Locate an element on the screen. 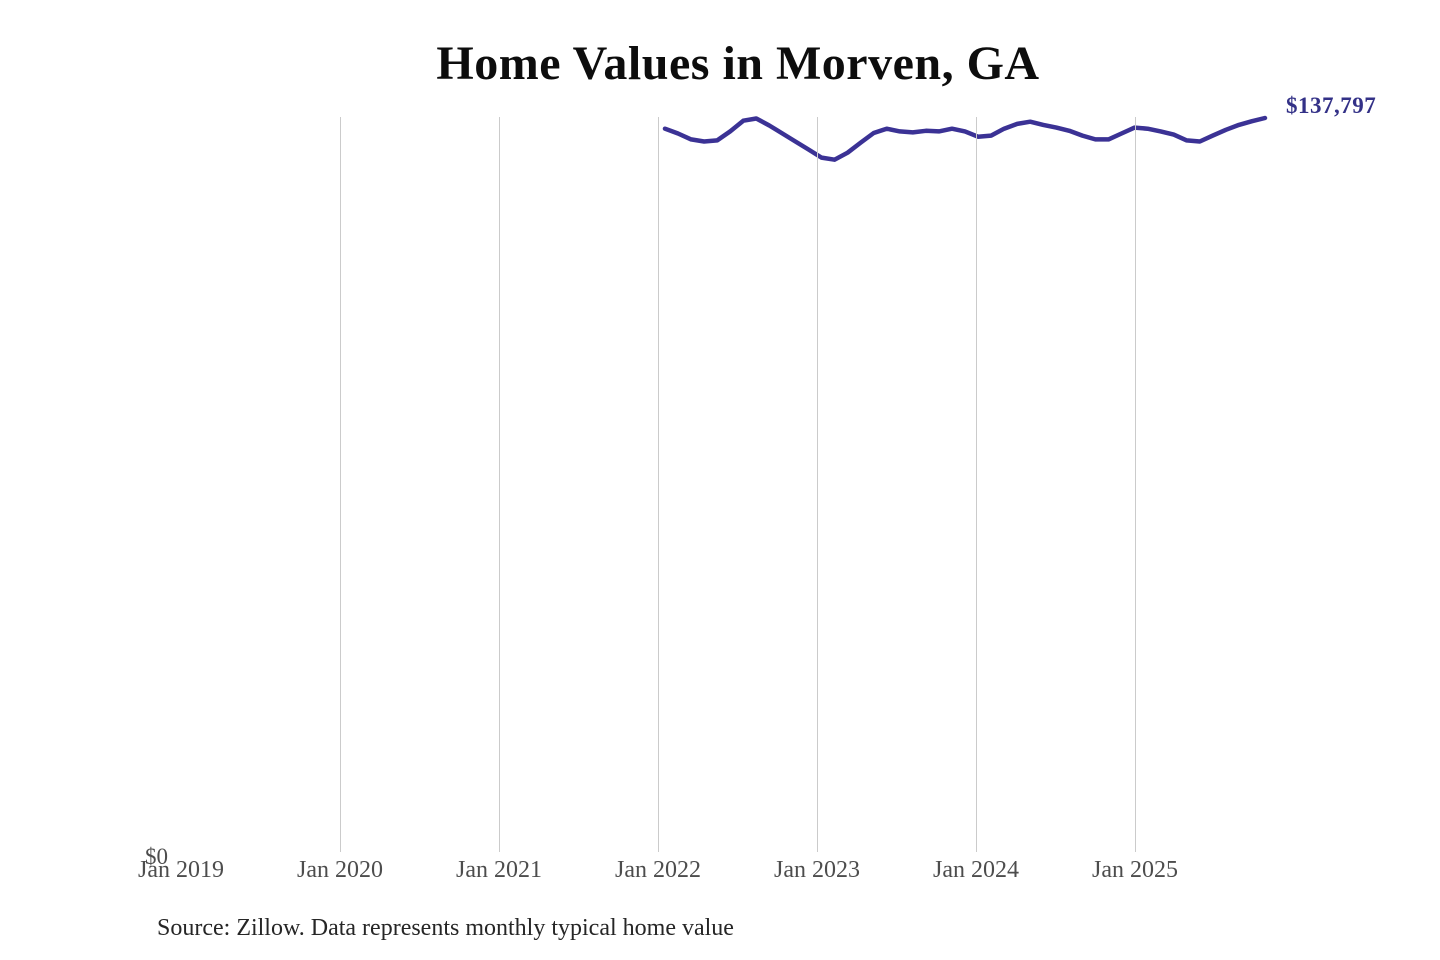 The width and height of the screenshot is (1440, 960). chart-title: Home Values in Morven, GA is located at coordinates (738, 63).